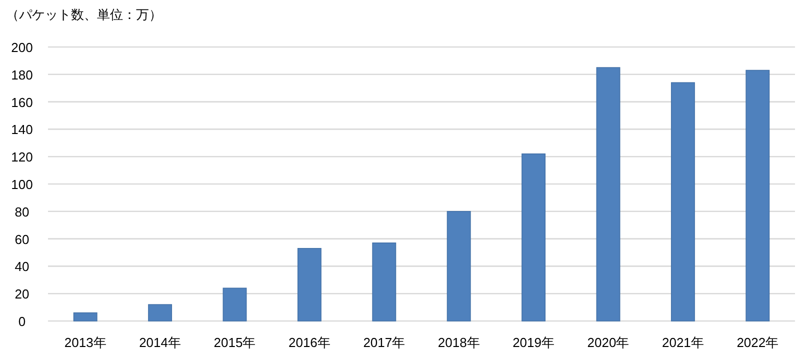  Describe the element at coordinates (309, 342) in the screenshot. I see `x-tick-label: 2016年` at that location.